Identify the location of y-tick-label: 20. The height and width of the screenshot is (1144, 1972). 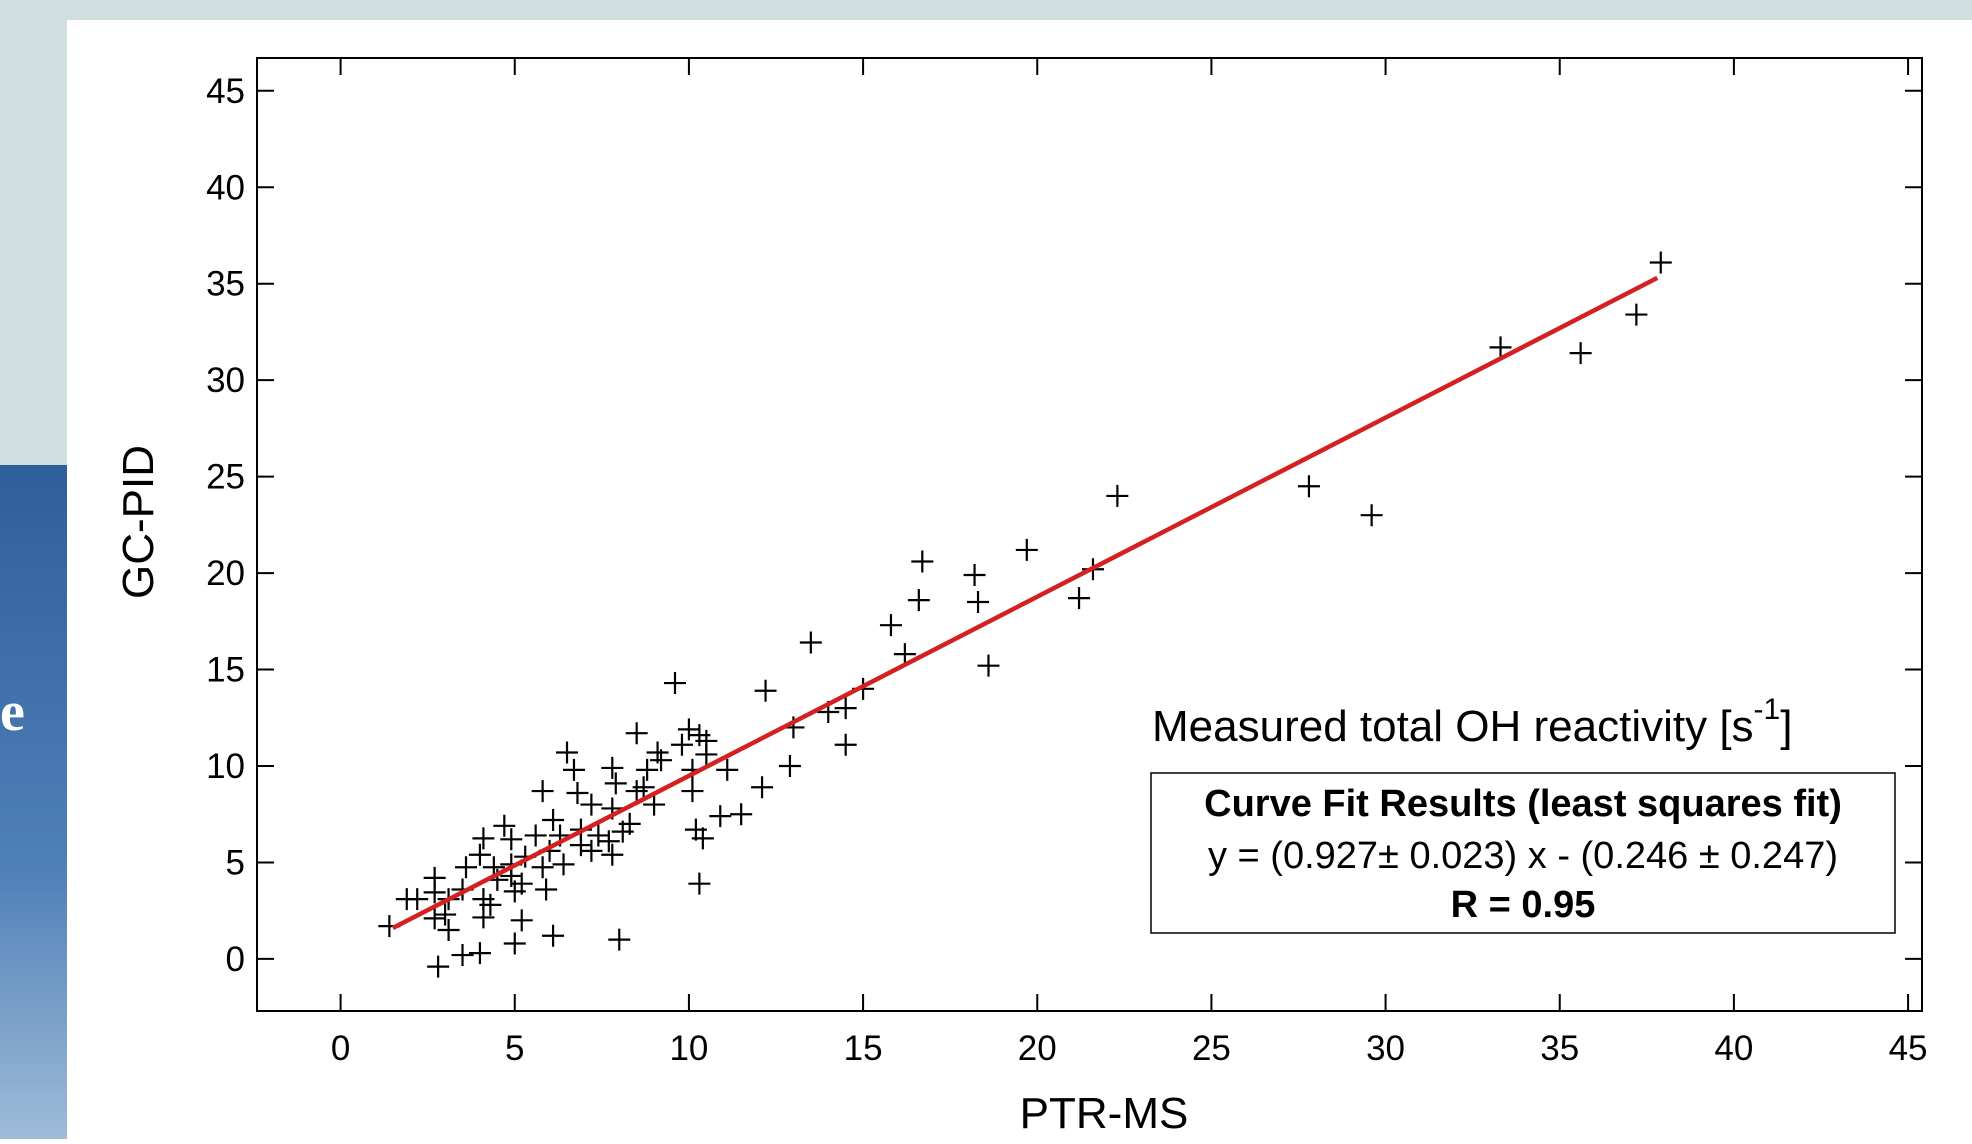
(225, 573).